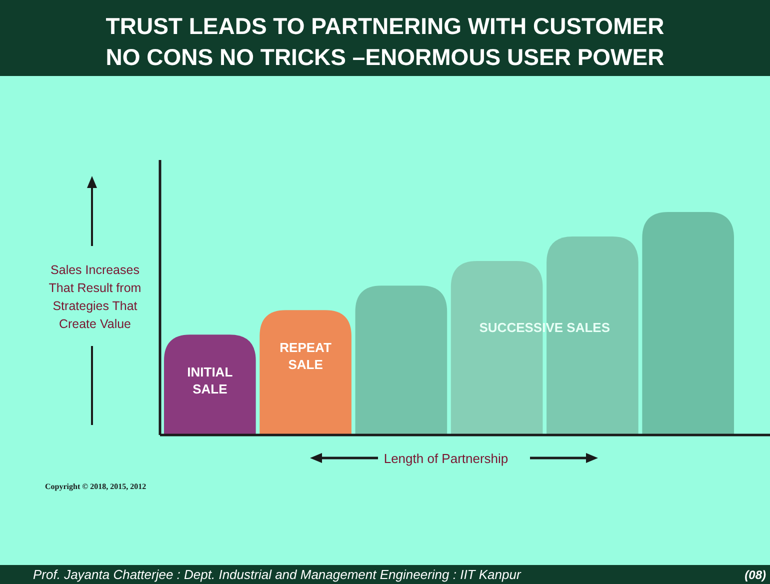 The image size is (770, 584). What do you see at coordinates (446, 458) in the screenshot?
I see `x-axis-title: Length of Partnership` at bounding box center [446, 458].